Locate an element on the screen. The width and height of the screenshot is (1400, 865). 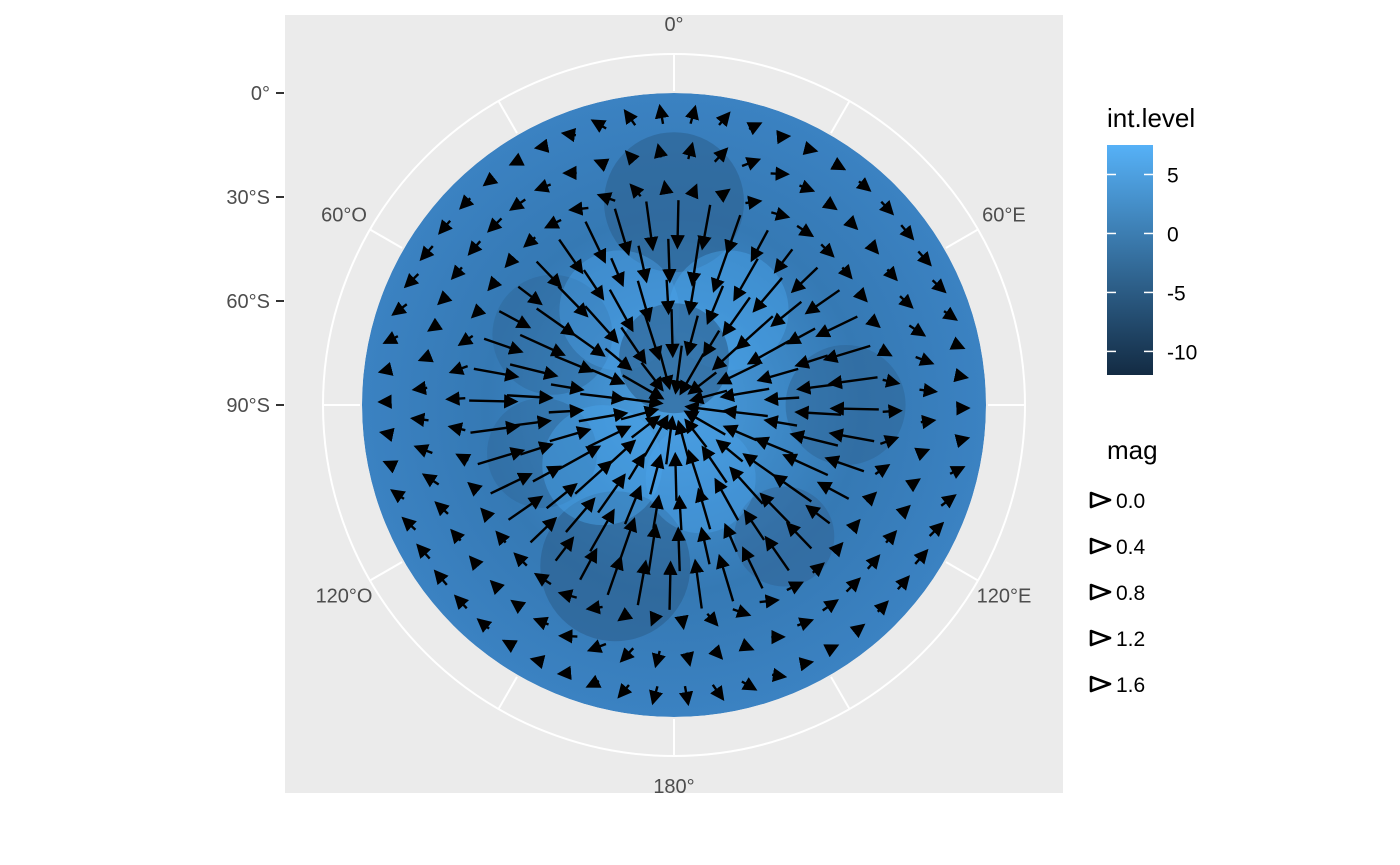
mag-key-label: 0.4 is located at coordinates (1131, 547).